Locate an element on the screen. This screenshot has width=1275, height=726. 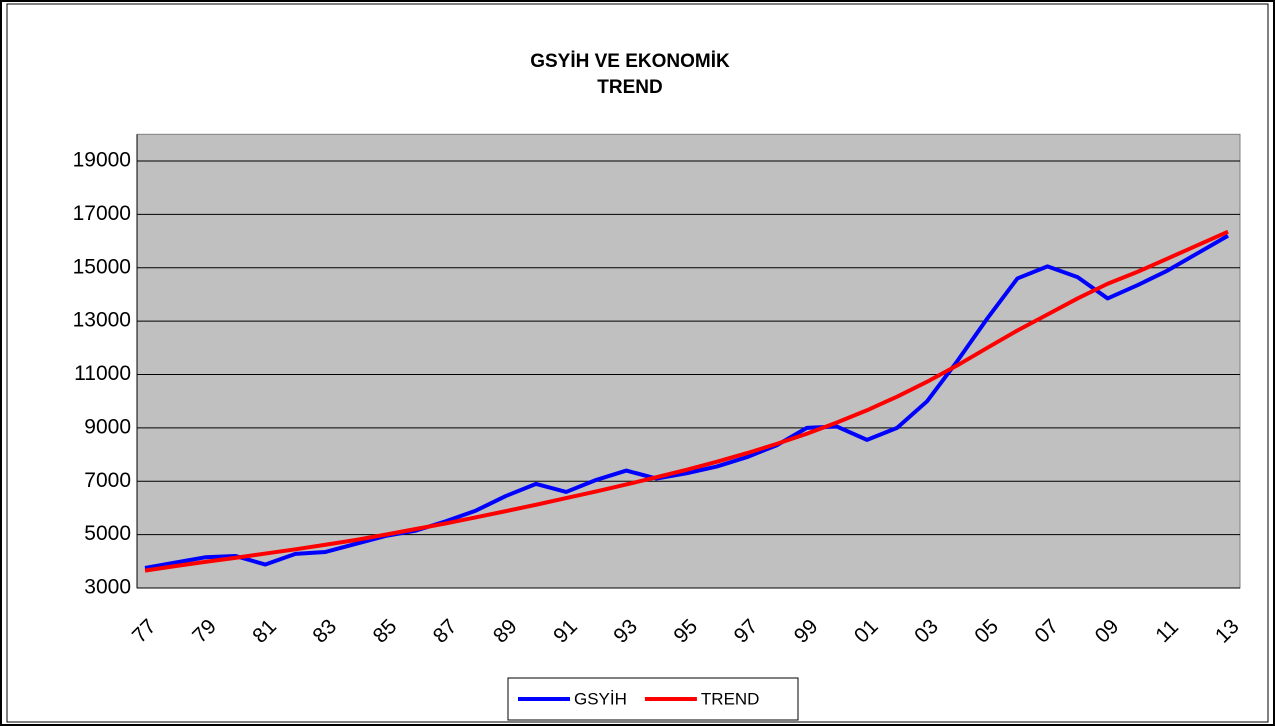
y-tick-label: 11000 is located at coordinates (102, 373).